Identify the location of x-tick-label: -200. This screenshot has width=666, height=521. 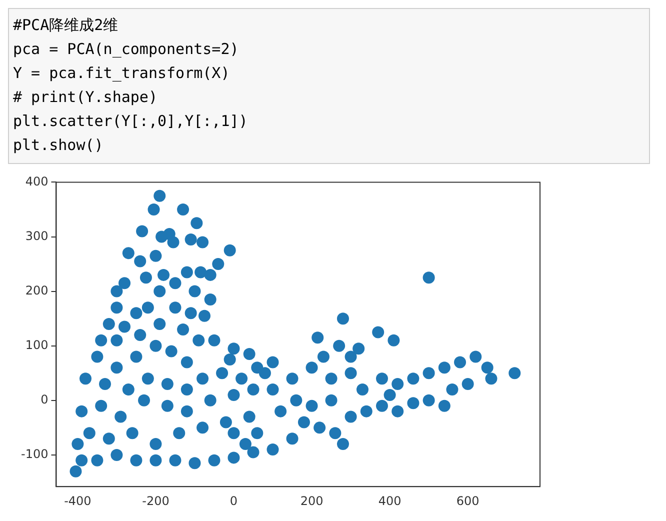
(156, 501).